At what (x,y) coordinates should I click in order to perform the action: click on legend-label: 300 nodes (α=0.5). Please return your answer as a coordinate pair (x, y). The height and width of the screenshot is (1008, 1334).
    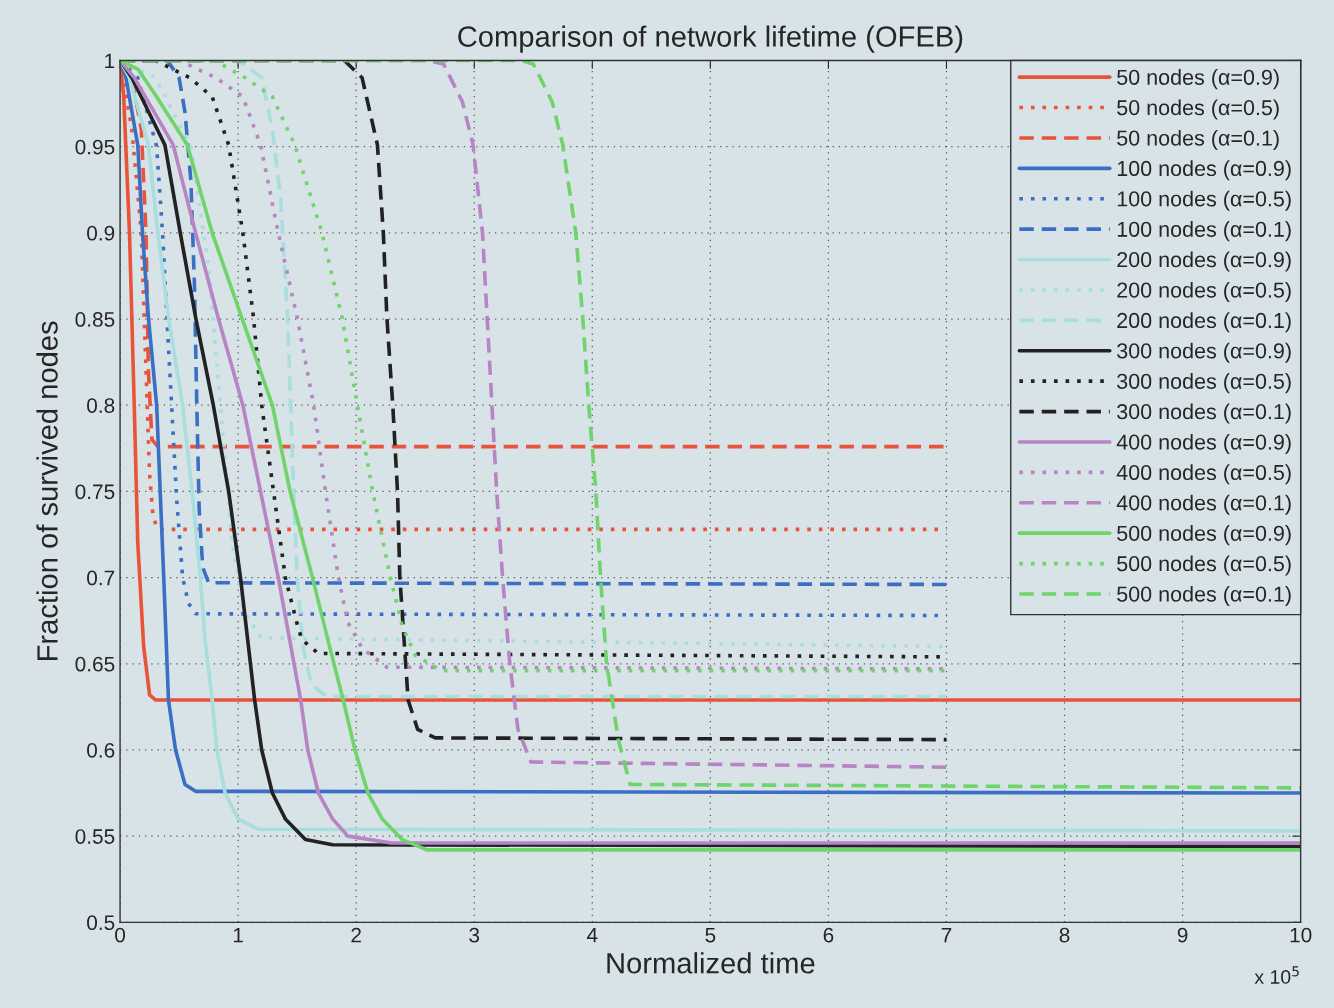
    Looking at the image, I should click on (1204, 383).